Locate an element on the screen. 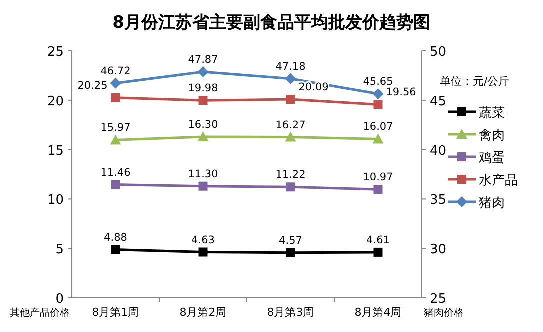  y-tick-label: 5 is located at coordinates (60, 250).